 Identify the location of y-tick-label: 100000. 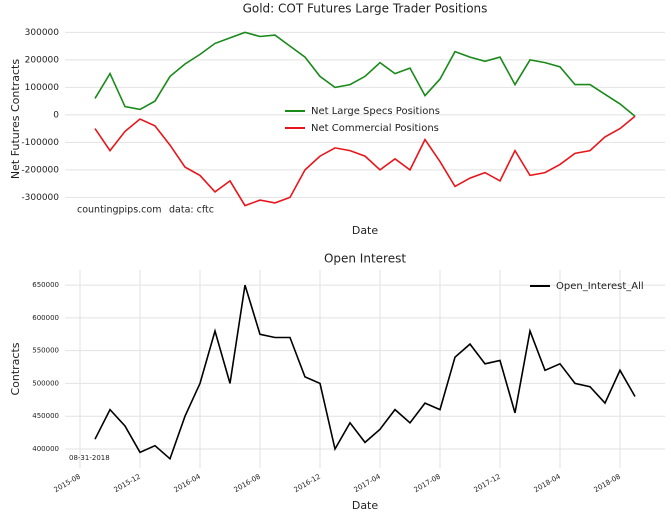
(42, 88).